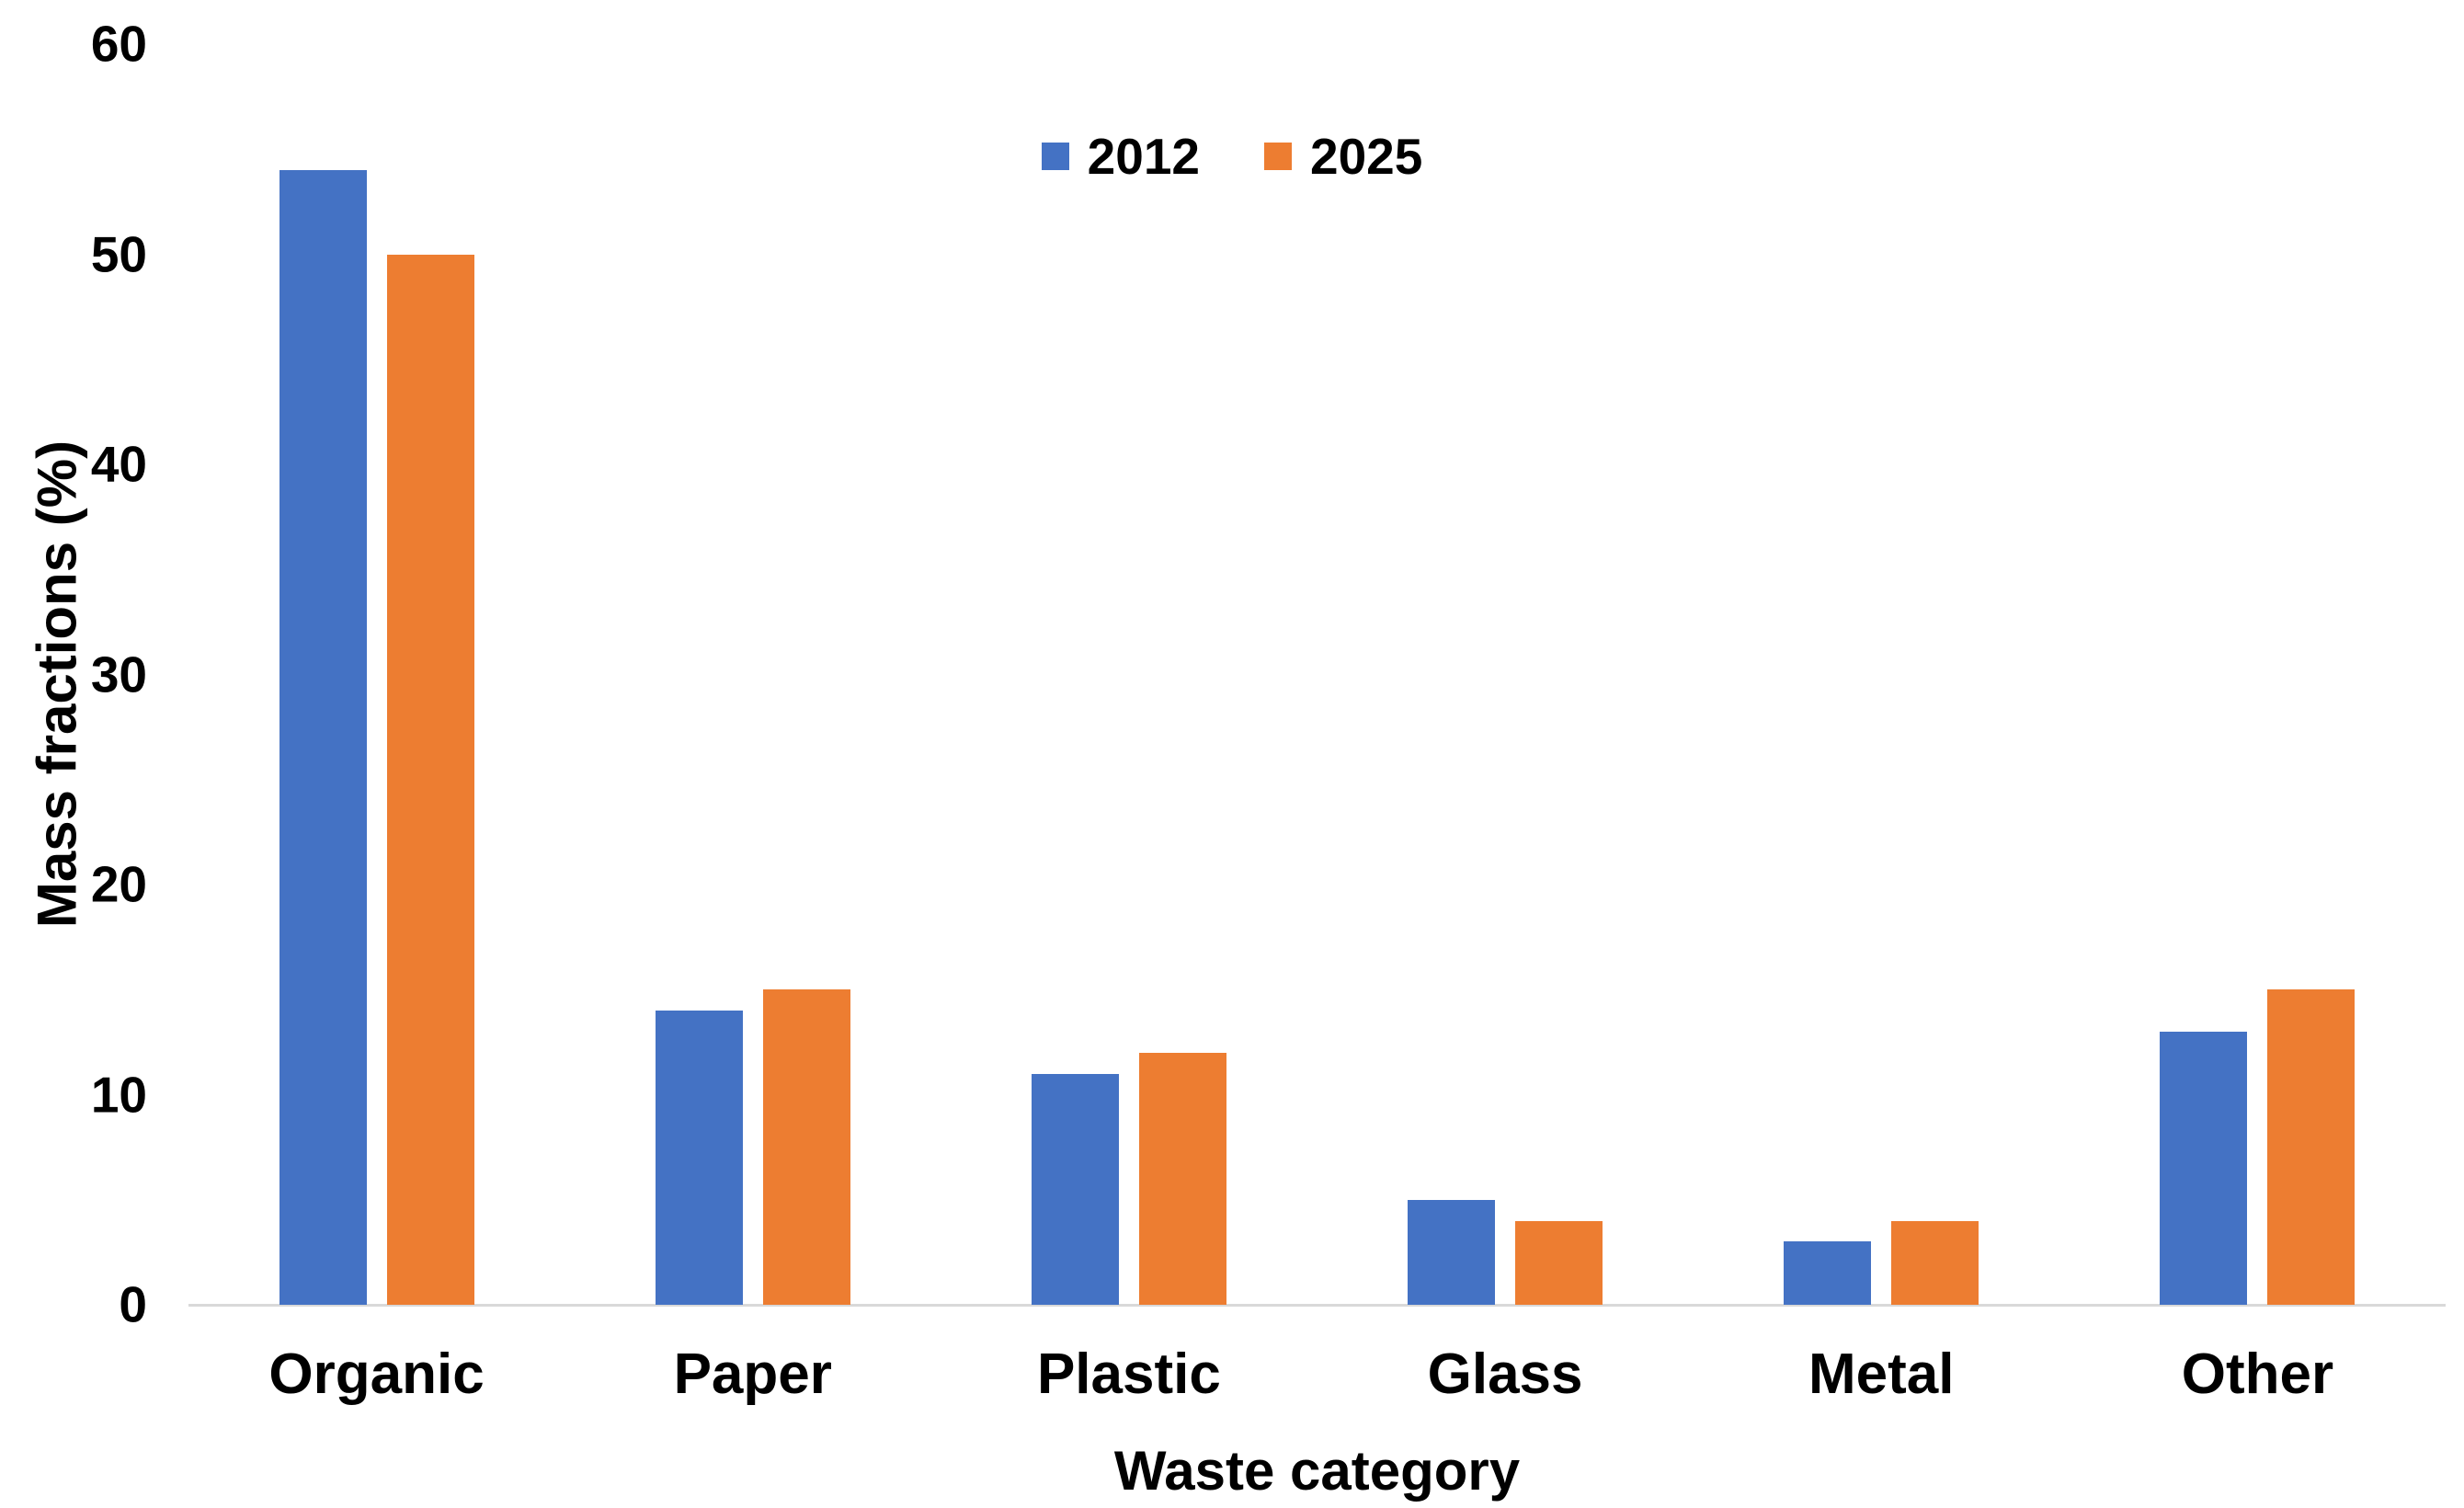 This screenshot has height=1508, width=2464. I want to click on x-axis-line, so click(1317, 1305).